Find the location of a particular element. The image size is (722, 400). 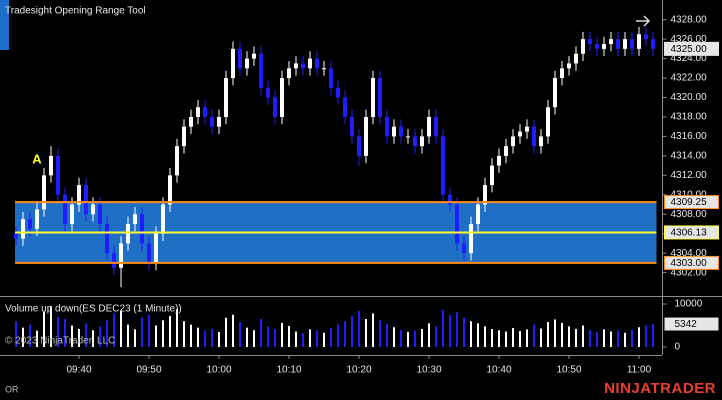

x-tick-label: 10:40 is located at coordinates (498, 370).